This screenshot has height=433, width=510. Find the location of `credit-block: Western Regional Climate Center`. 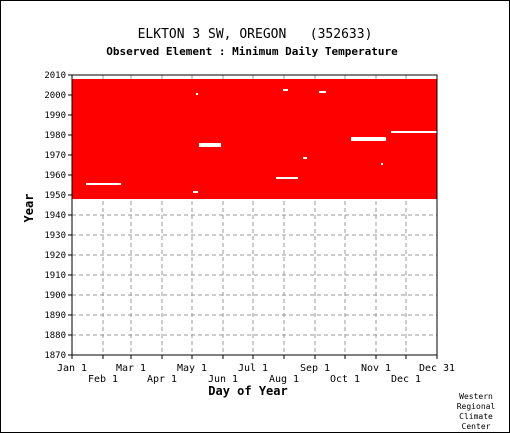

credit-block: Western Regional Climate Center is located at coordinates (476, 411).